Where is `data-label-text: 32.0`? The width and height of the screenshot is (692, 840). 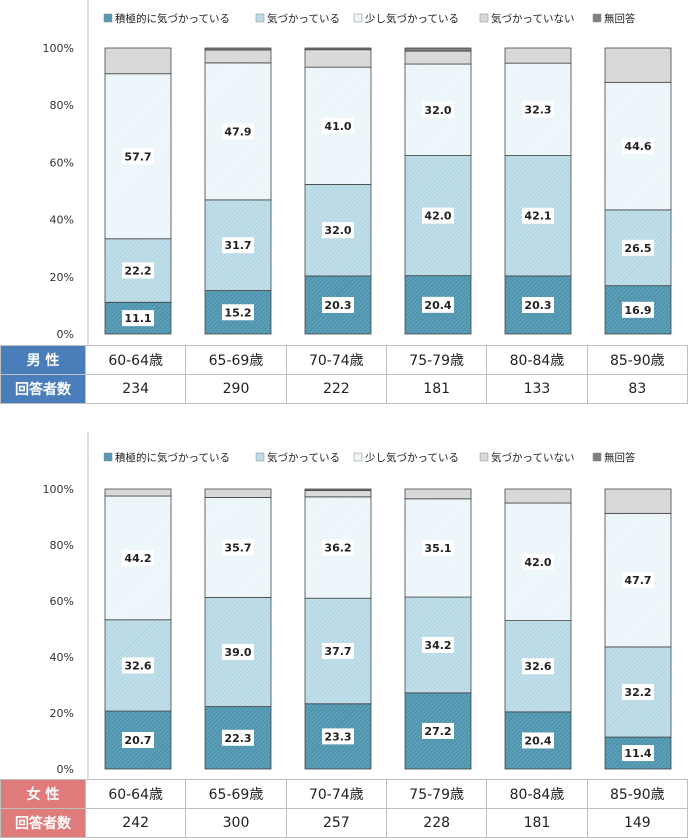 data-label-text: 32.0 is located at coordinates (337, 230).